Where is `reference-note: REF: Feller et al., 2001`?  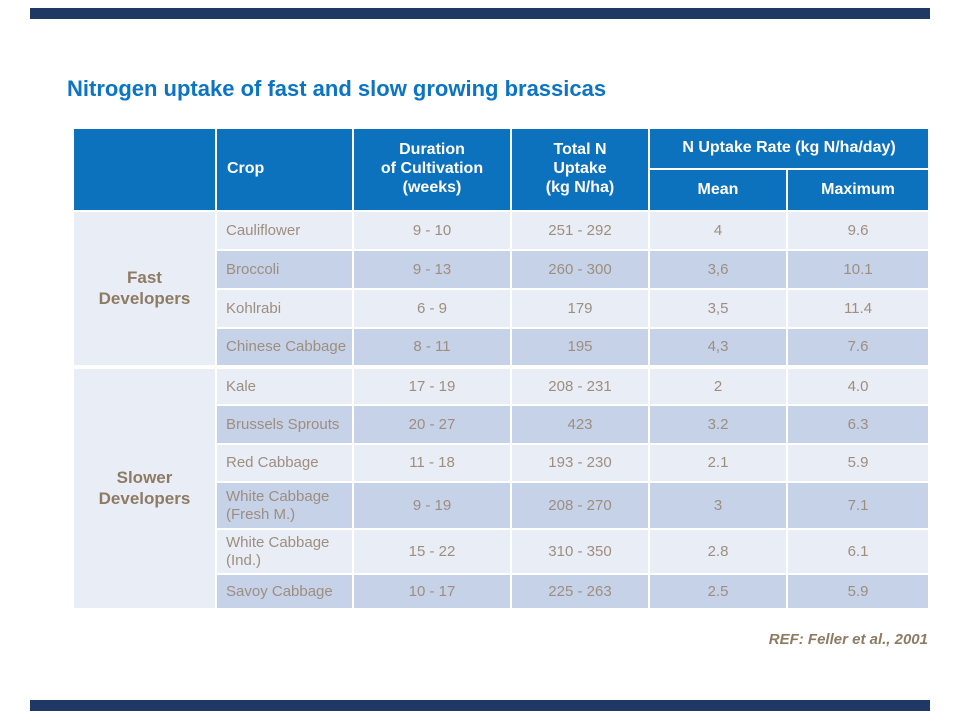 reference-note: REF: Feller et al., 2001 is located at coordinates (848, 639).